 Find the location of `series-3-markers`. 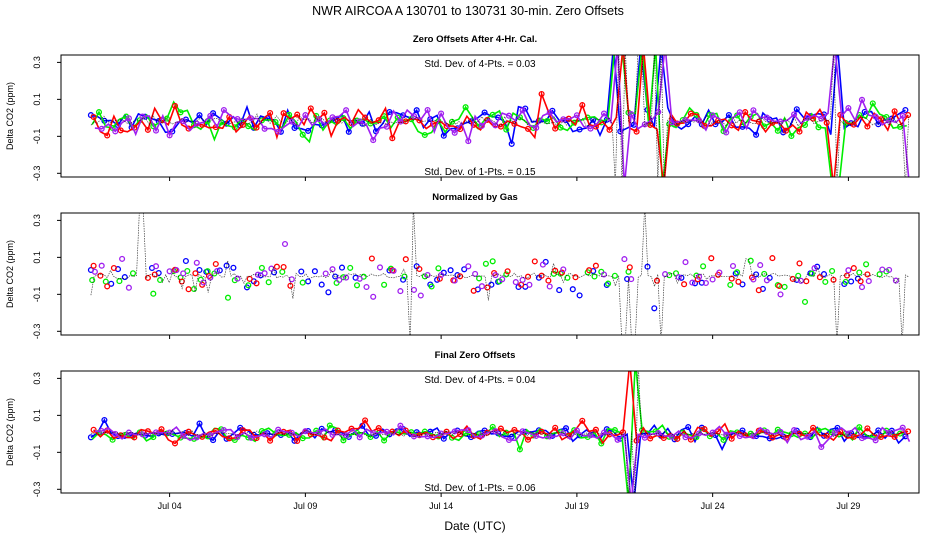

series-3-markers is located at coordinates (480, 247).